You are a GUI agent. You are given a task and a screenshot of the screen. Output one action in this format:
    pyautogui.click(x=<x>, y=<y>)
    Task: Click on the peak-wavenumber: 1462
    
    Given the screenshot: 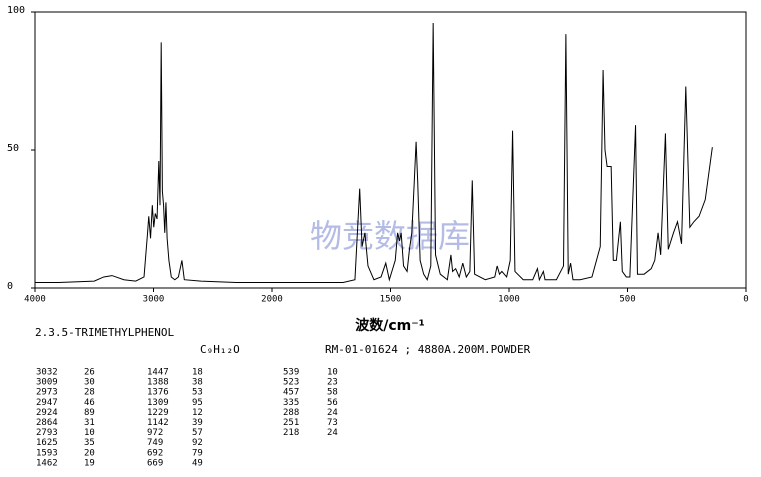 What is the action you would take?
    pyautogui.click(x=47, y=463)
    